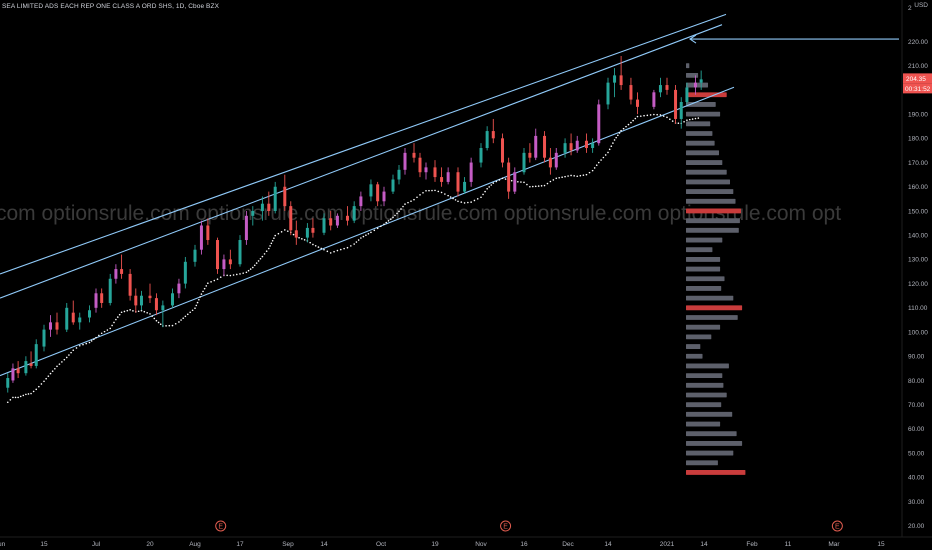  I want to click on x-tick-label: 20, so click(150, 544).